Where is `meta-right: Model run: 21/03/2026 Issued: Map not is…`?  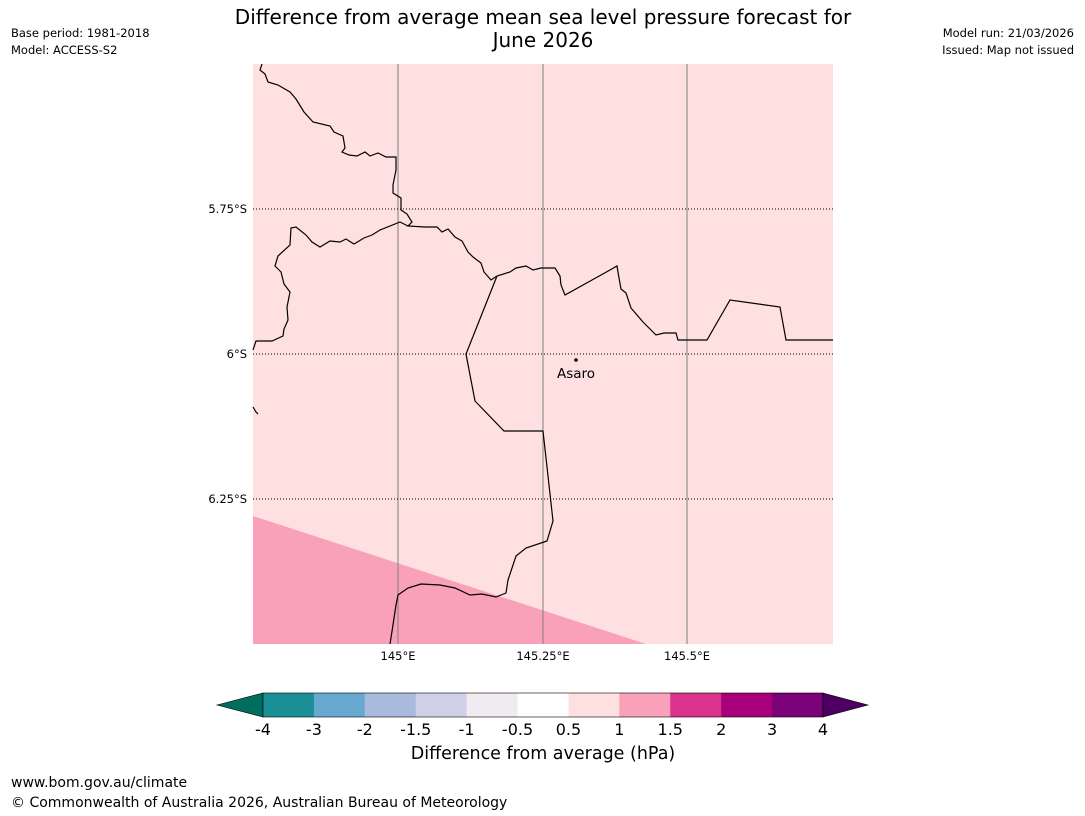
meta-right: Model run: 21/03/2026 Issued: Map not is… is located at coordinates (1008, 42).